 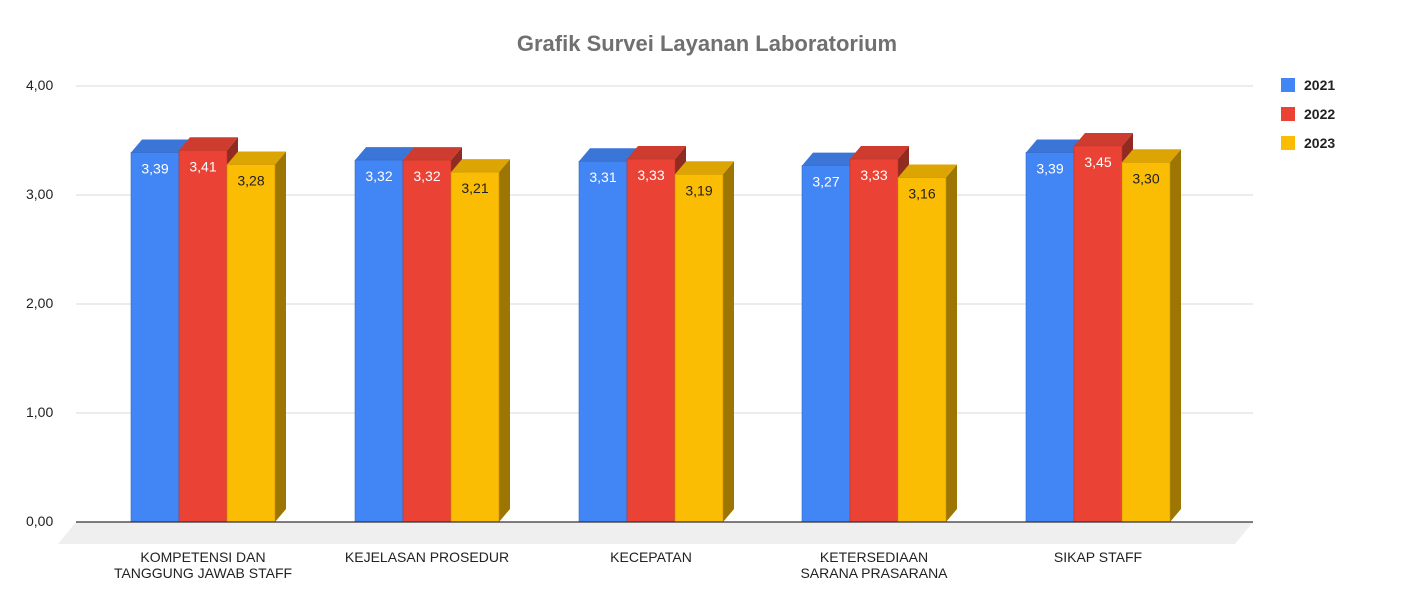 I want to click on data-label: 3,27, so click(x=825, y=182).